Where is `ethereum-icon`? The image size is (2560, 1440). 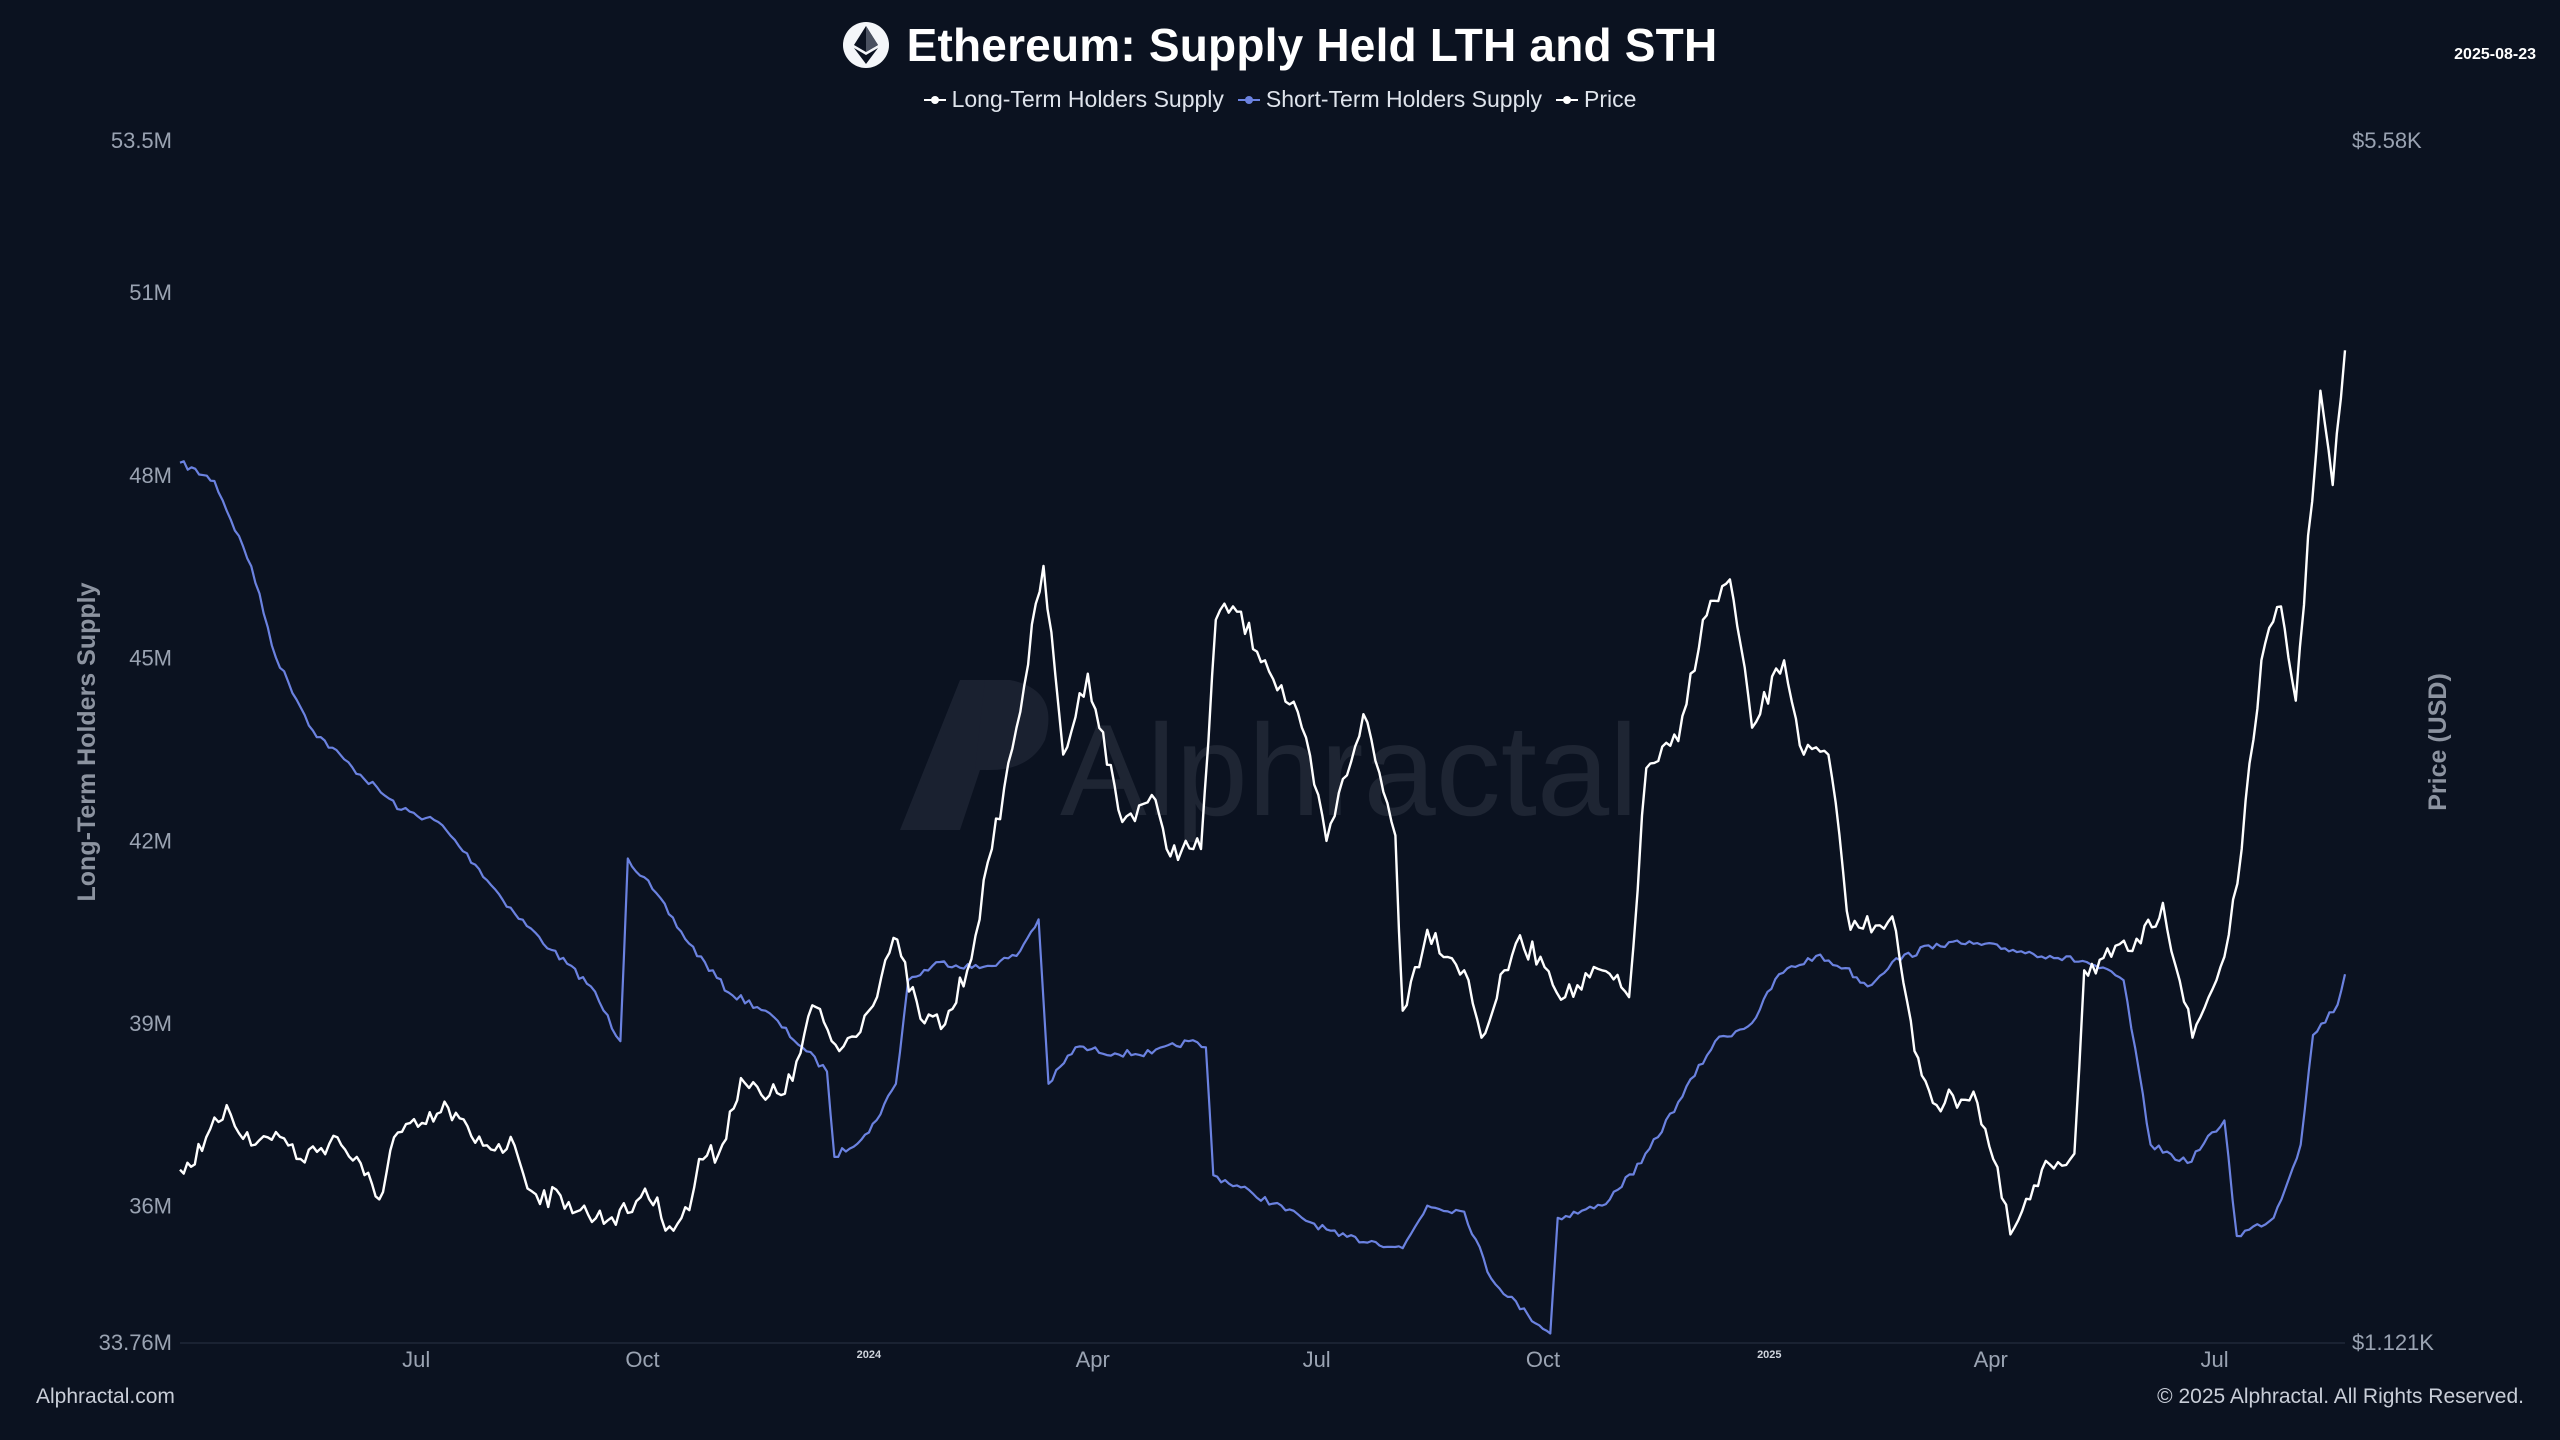
ethereum-icon is located at coordinates (865, 45).